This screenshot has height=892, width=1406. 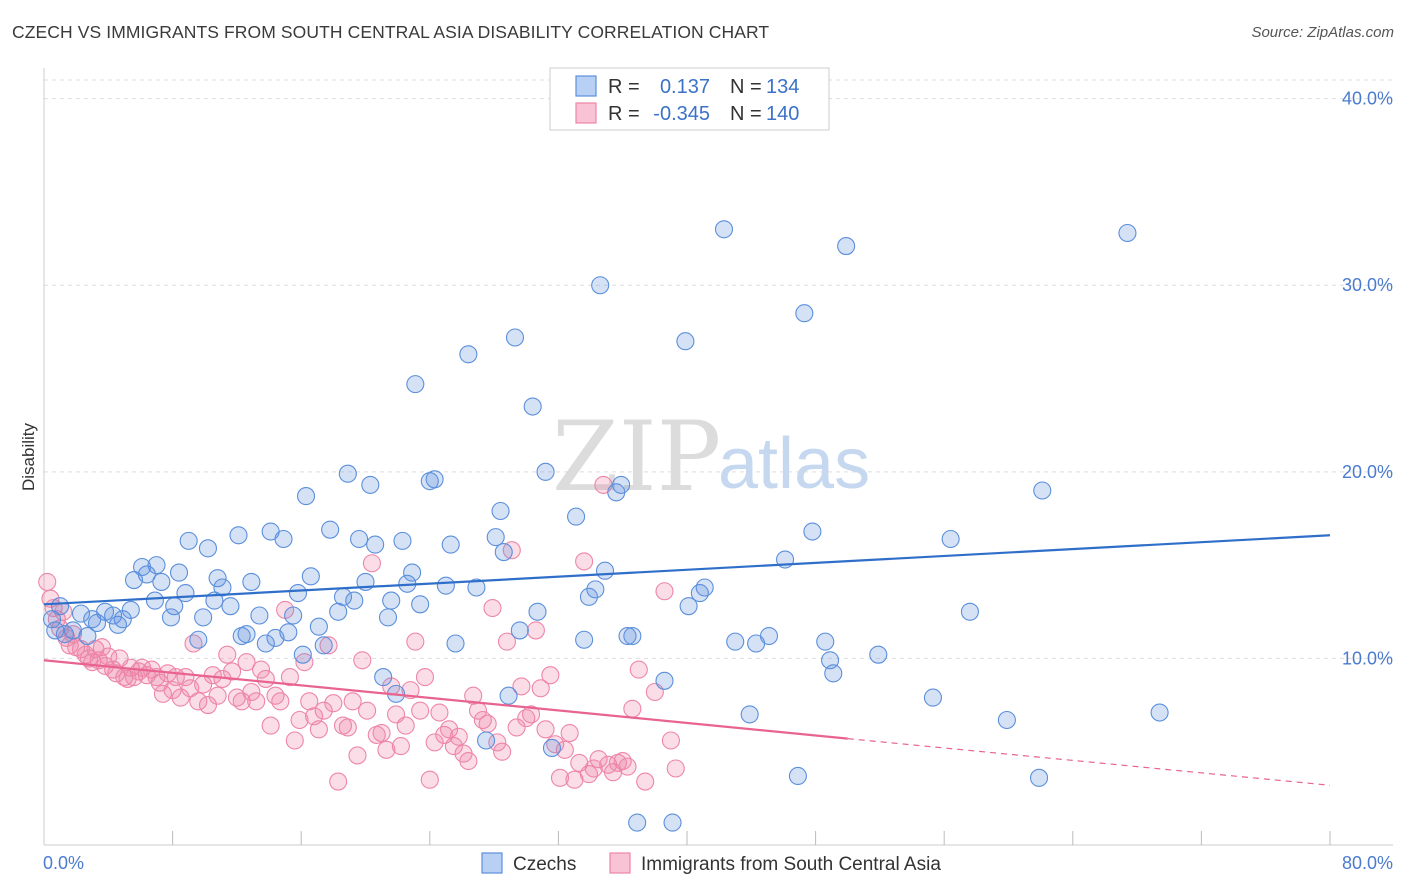 I want to click on correlation-legend: R = 0.137 N = 134 R = -0.345 N = 140, so click(x=689, y=99).